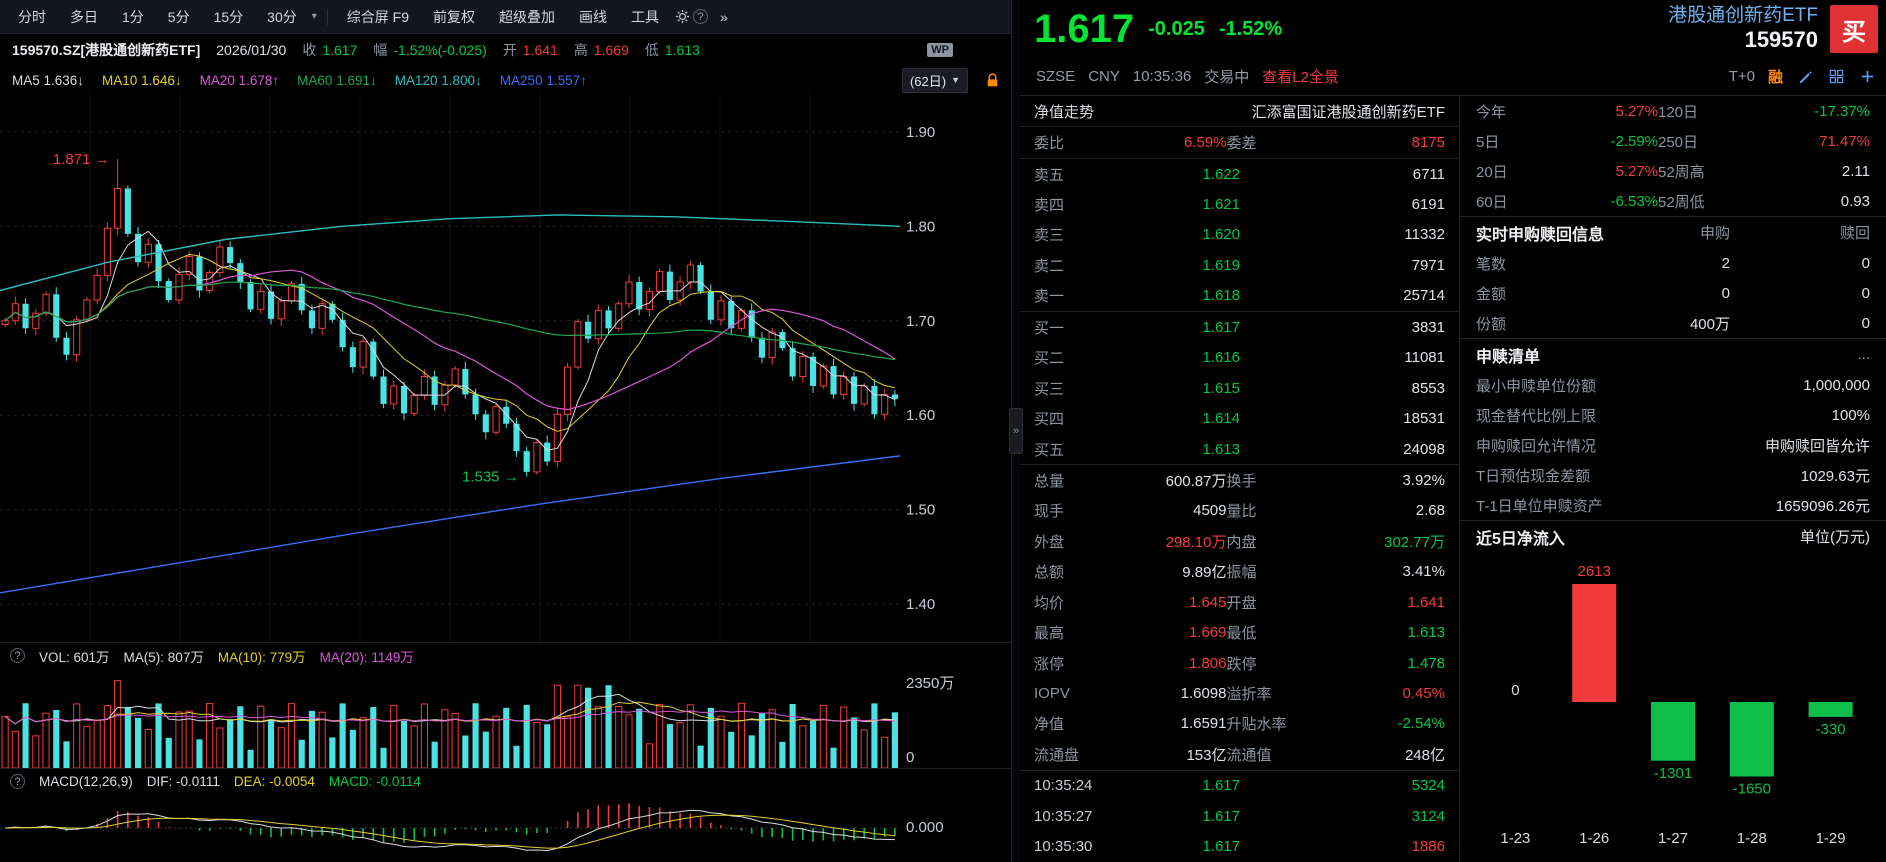 The image size is (1886, 862). What do you see at coordinates (1049, 206) in the screenshot?
I see `ask4-label: 卖四` at bounding box center [1049, 206].